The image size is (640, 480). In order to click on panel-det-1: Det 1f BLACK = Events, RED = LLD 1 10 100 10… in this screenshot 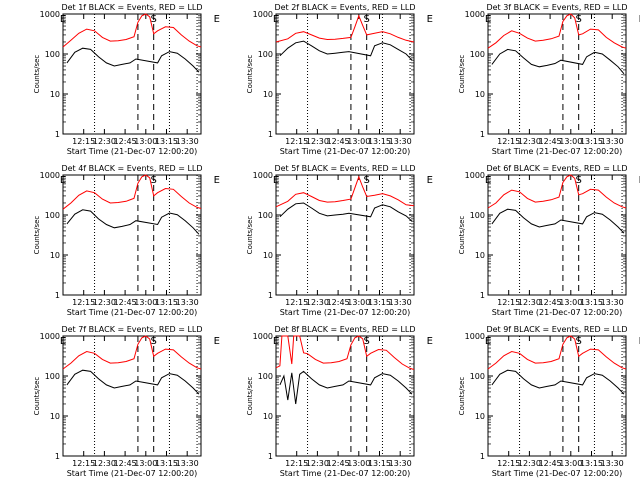, I will do `click(126, 79)`.